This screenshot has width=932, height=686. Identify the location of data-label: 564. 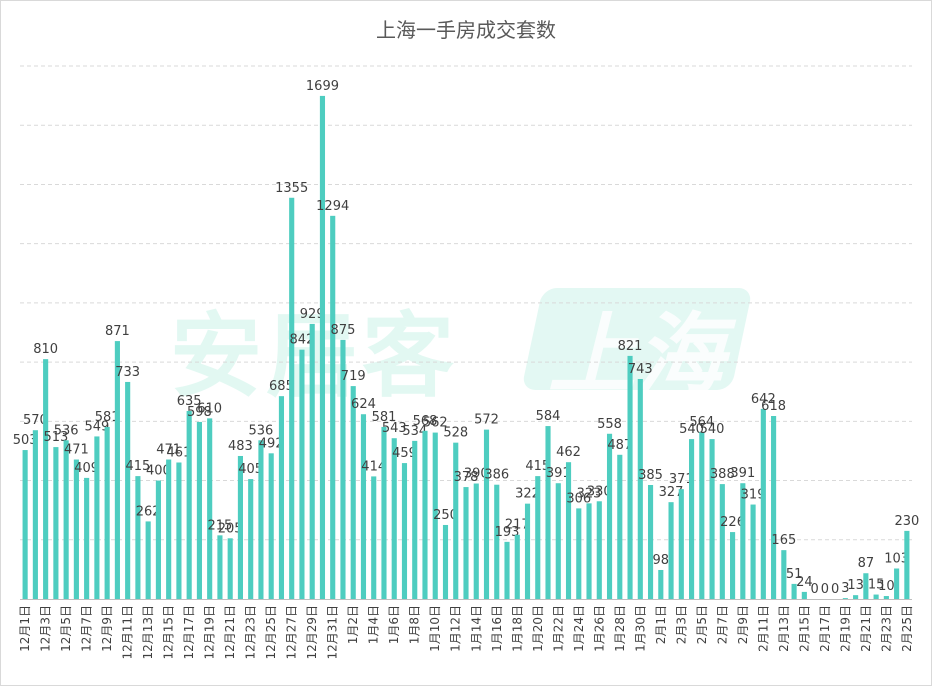
(701, 422).